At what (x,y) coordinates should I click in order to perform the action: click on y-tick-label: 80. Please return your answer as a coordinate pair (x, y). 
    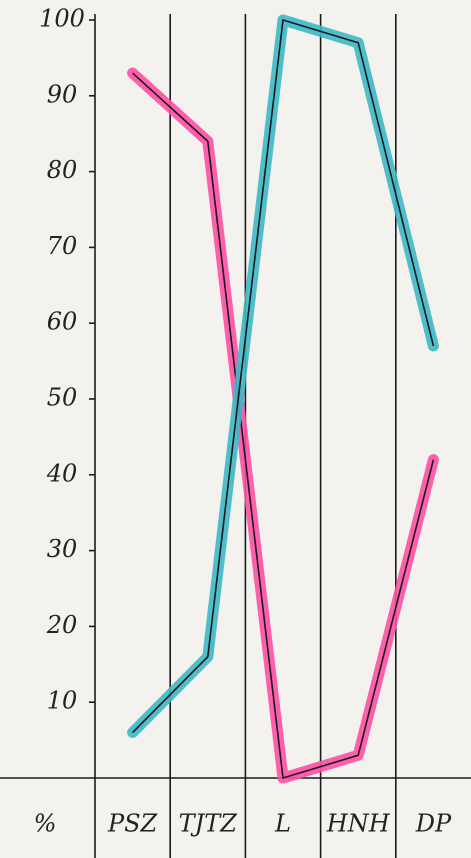
    Looking at the image, I should click on (62, 170).